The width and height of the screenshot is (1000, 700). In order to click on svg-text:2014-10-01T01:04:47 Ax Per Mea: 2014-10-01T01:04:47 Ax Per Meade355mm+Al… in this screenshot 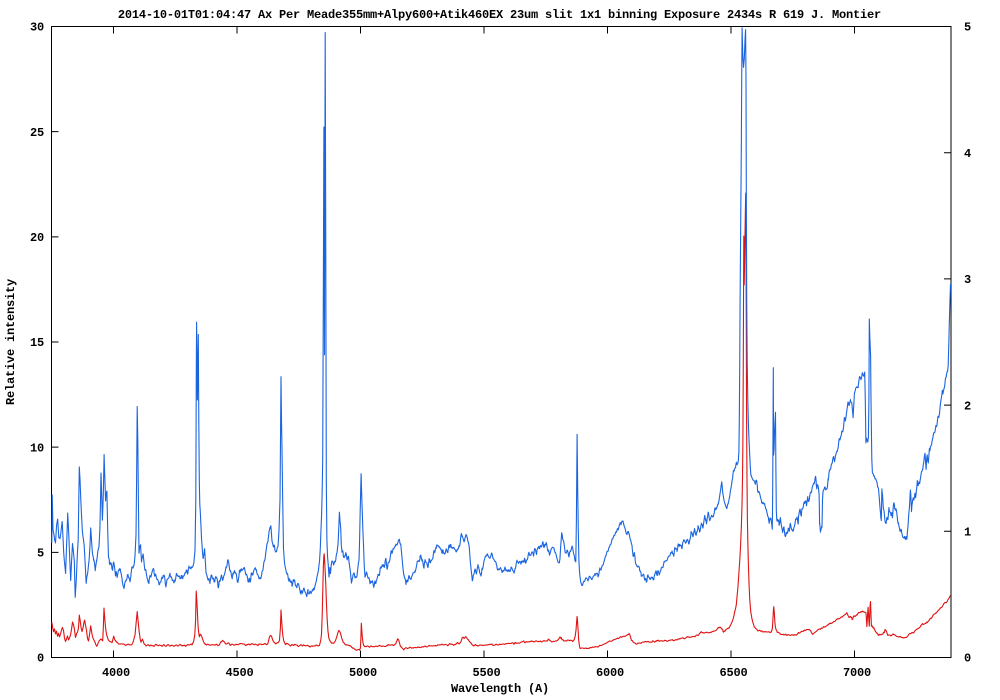, I will do `click(499, 15)`.